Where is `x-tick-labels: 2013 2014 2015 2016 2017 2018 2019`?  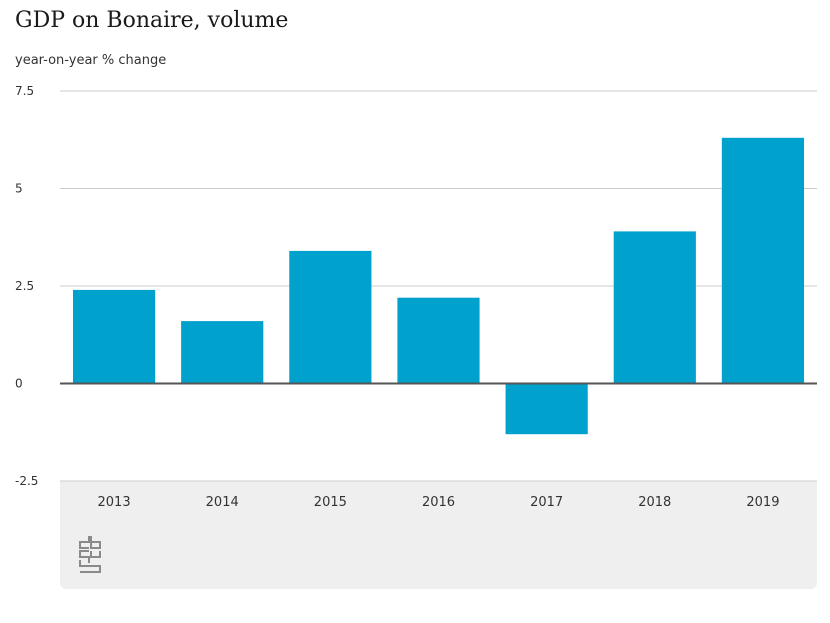 x-tick-labels: 2013 2014 2015 2016 2017 2018 2019 is located at coordinates (439, 502).